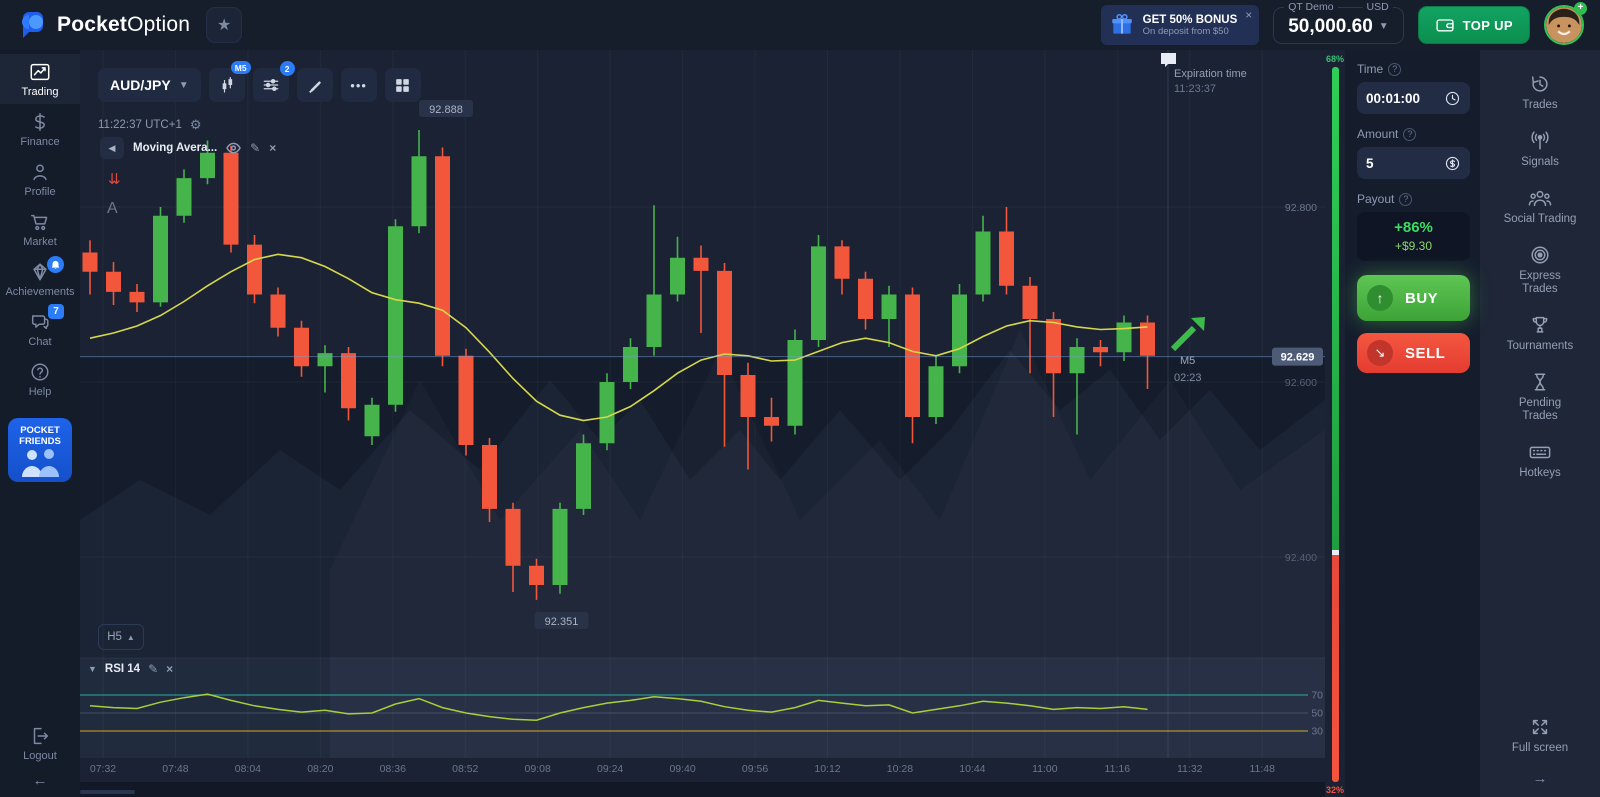 This screenshot has height=797, width=1600. I want to click on people-icon, so click(1540, 198).